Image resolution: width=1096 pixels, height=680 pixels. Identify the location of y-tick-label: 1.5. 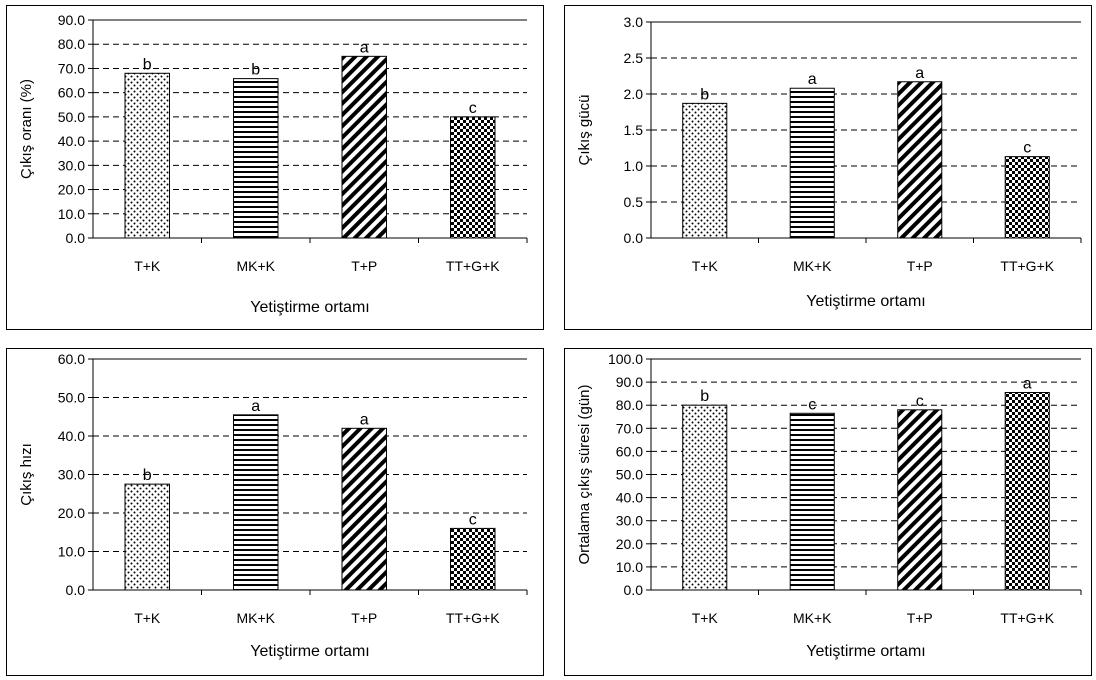
(634, 130).